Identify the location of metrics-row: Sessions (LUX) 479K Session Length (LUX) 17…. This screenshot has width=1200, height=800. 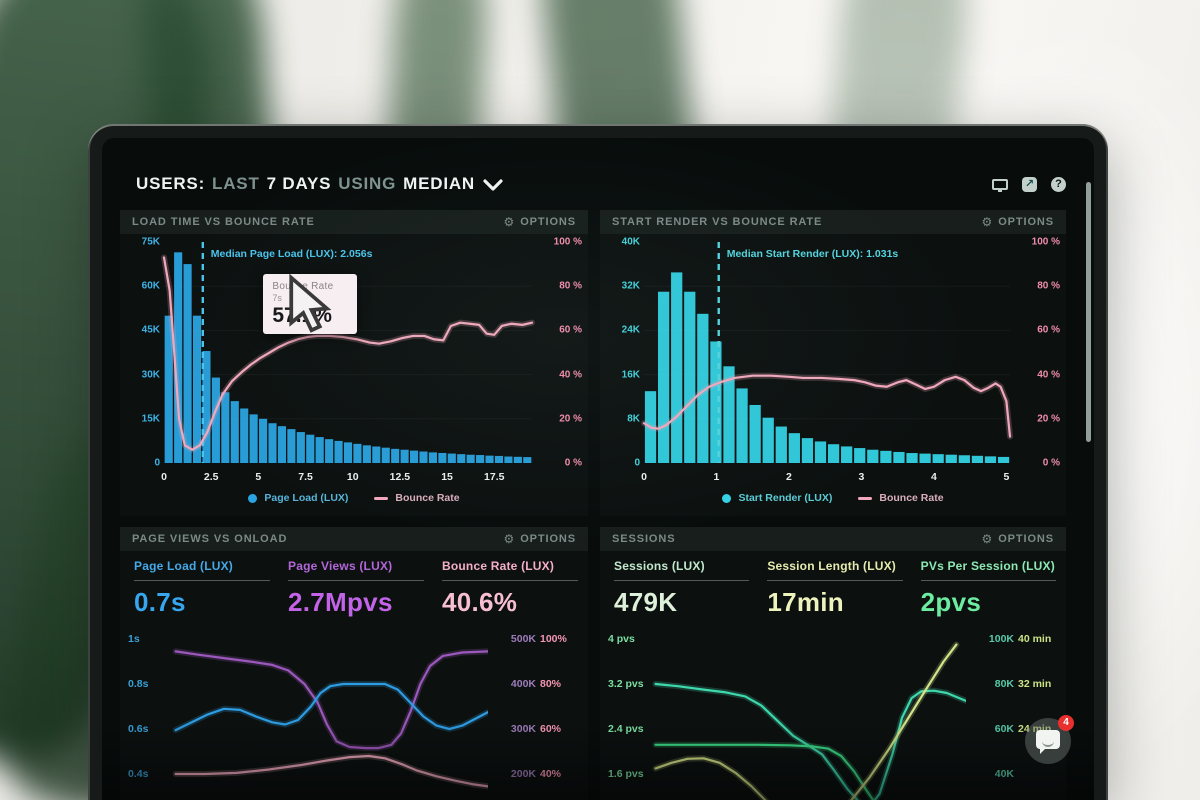
(835, 588).